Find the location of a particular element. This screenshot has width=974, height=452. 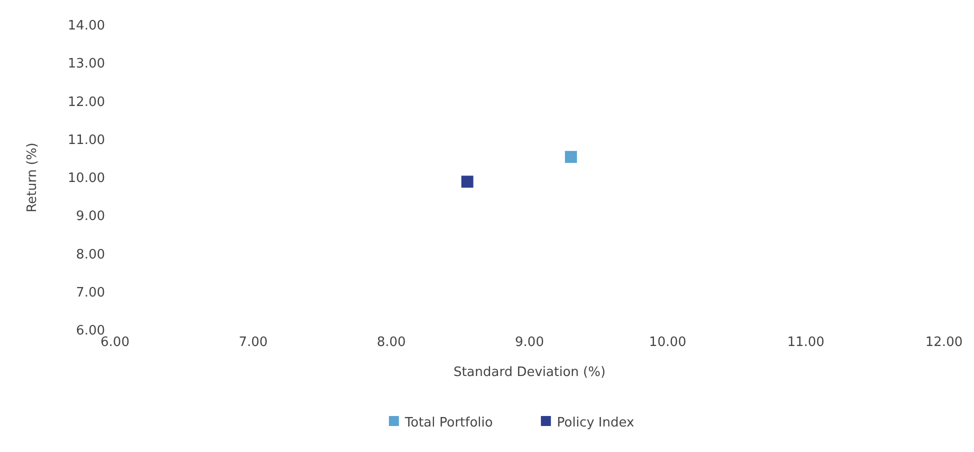

y-tick-label: 7.00 is located at coordinates (90, 292).